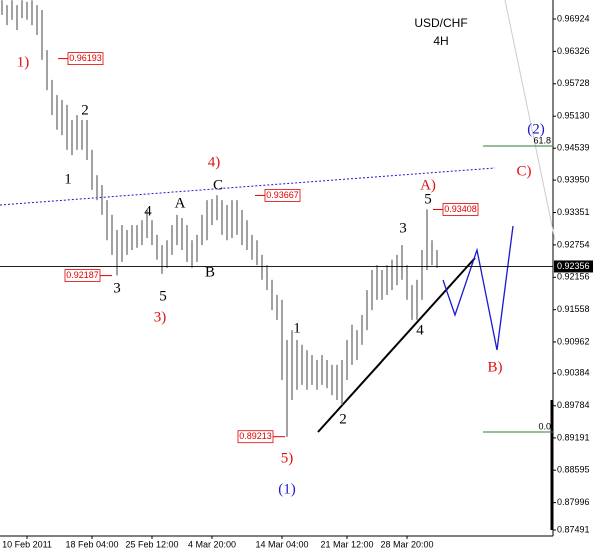  Describe the element at coordinates (536, 129) in the screenshot. I see `wave-label: (2)` at that location.